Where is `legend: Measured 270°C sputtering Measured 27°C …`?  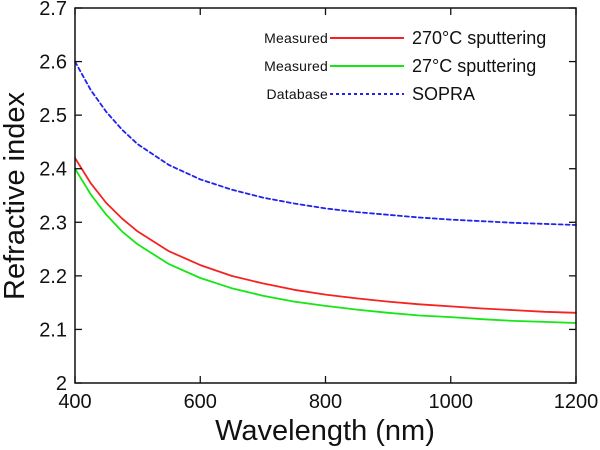
legend: Measured 270°C sputtering Measured 27°C … is located at coordinates (392, 66).